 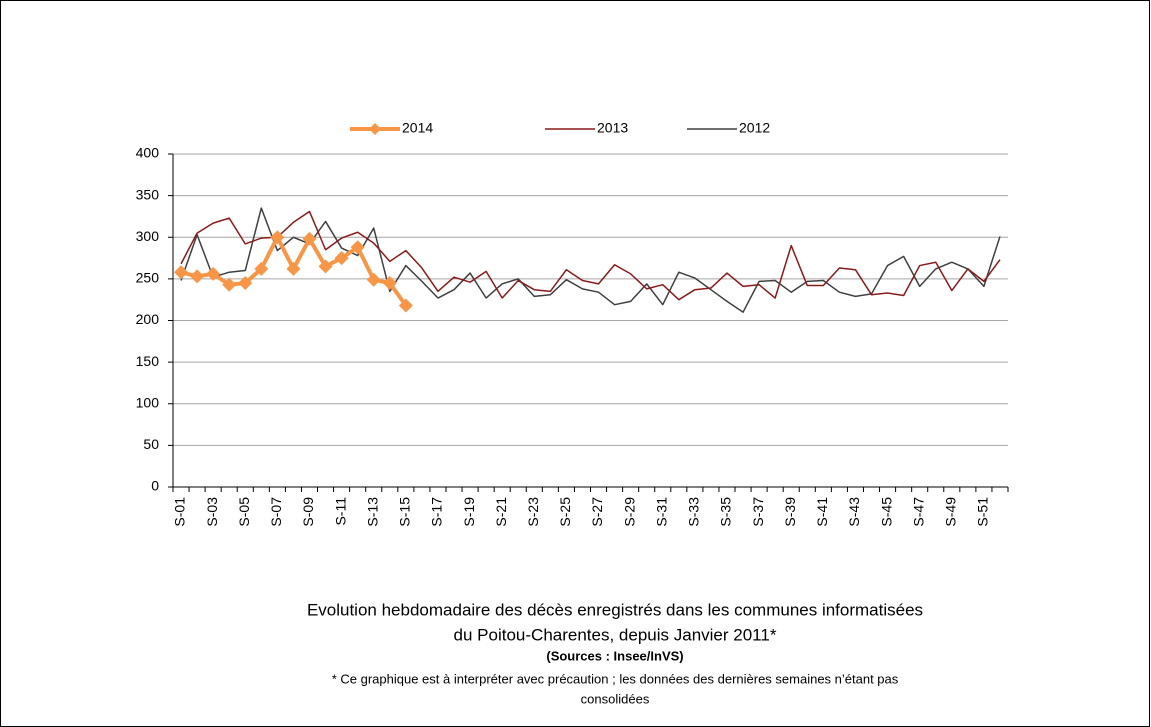 What do you see at coordinates (308, 512) in the screenshot?
I see `x-tick-label: S-09` at bounding box center [308, 512].